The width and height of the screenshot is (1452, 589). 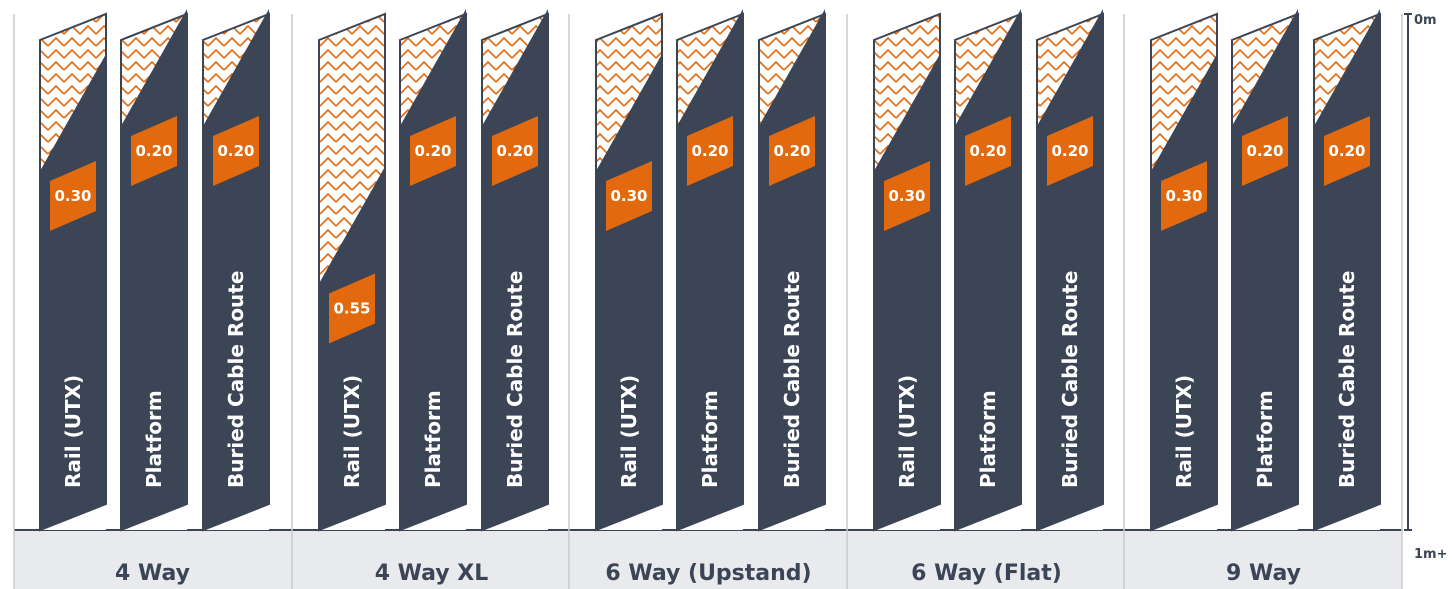 What do you see at coordinates (1263, 573) in the screenshot?
I see `group-label: 9 Way` at bounding box center [1263, 573].